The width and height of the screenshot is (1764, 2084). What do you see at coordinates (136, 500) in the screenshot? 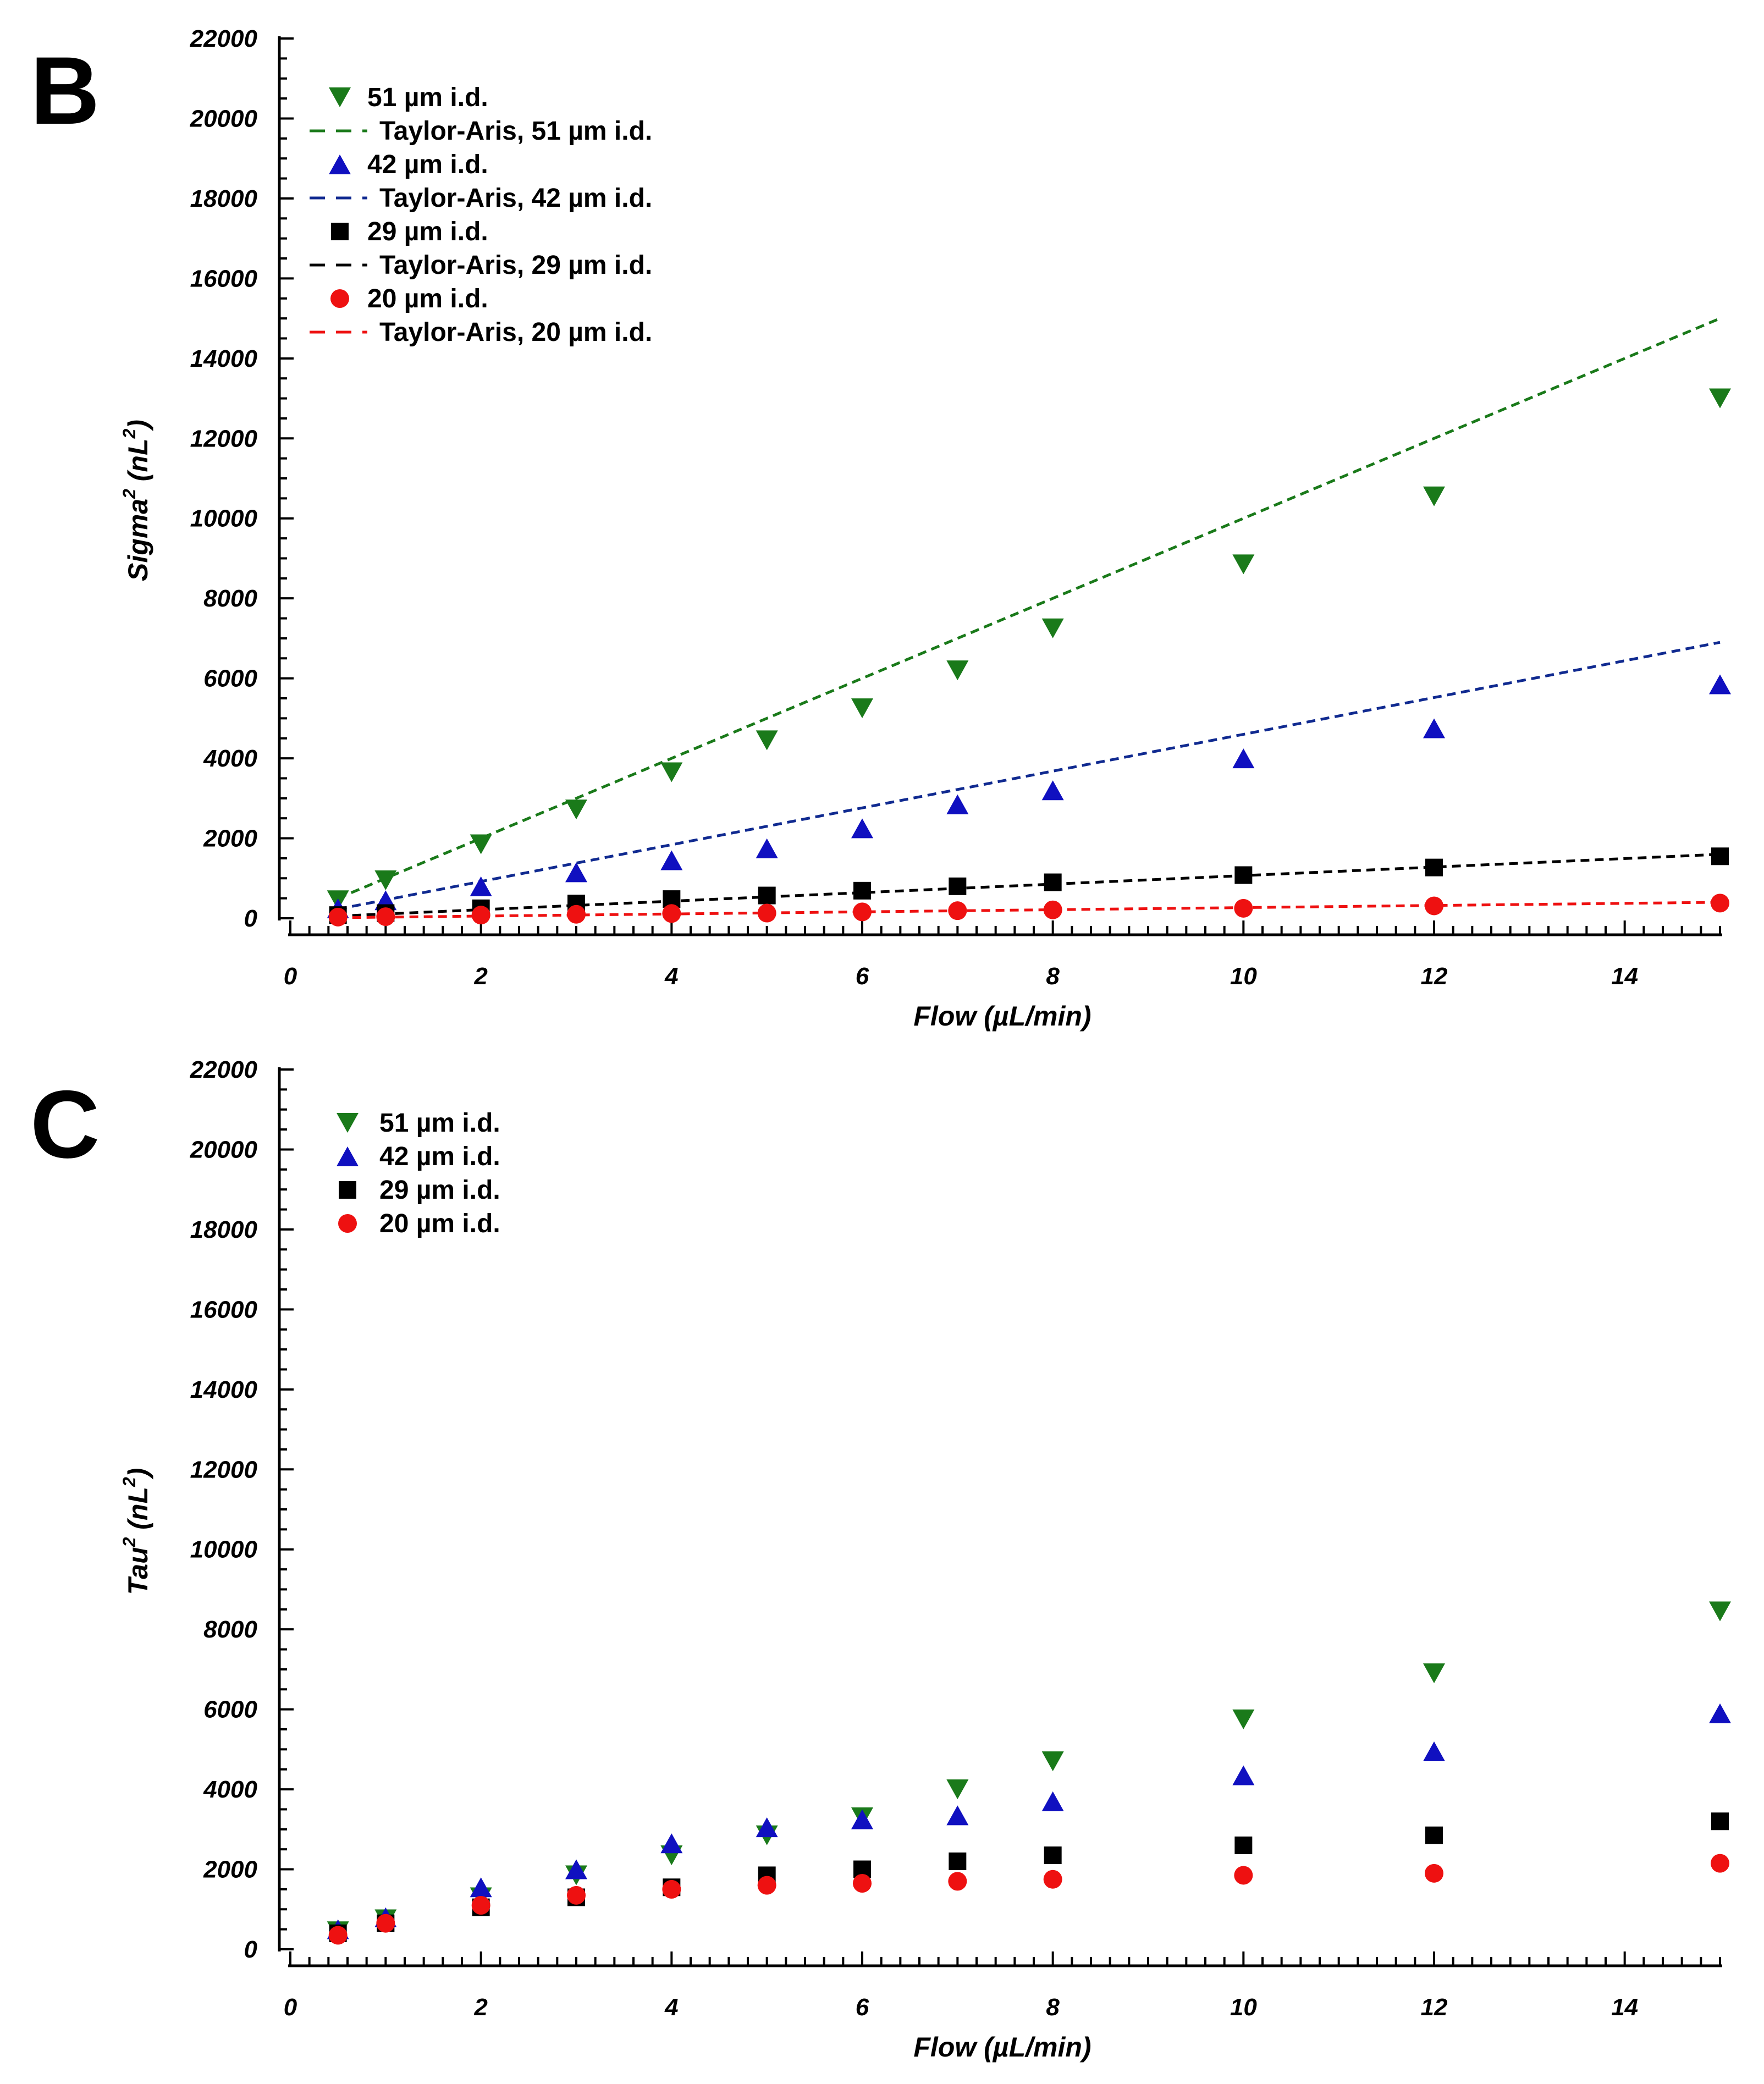
I see `y-axis-label: Sigma2 (nL2)` at bounding box center [136, 500].